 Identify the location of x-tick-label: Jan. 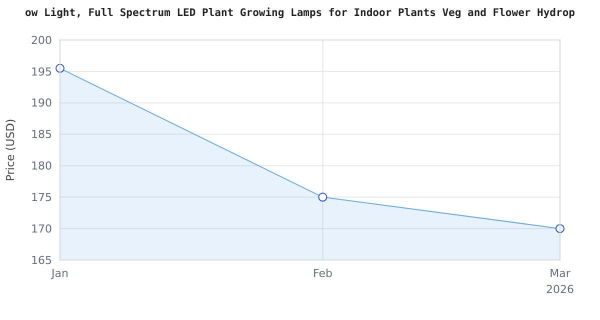
(59, 273).